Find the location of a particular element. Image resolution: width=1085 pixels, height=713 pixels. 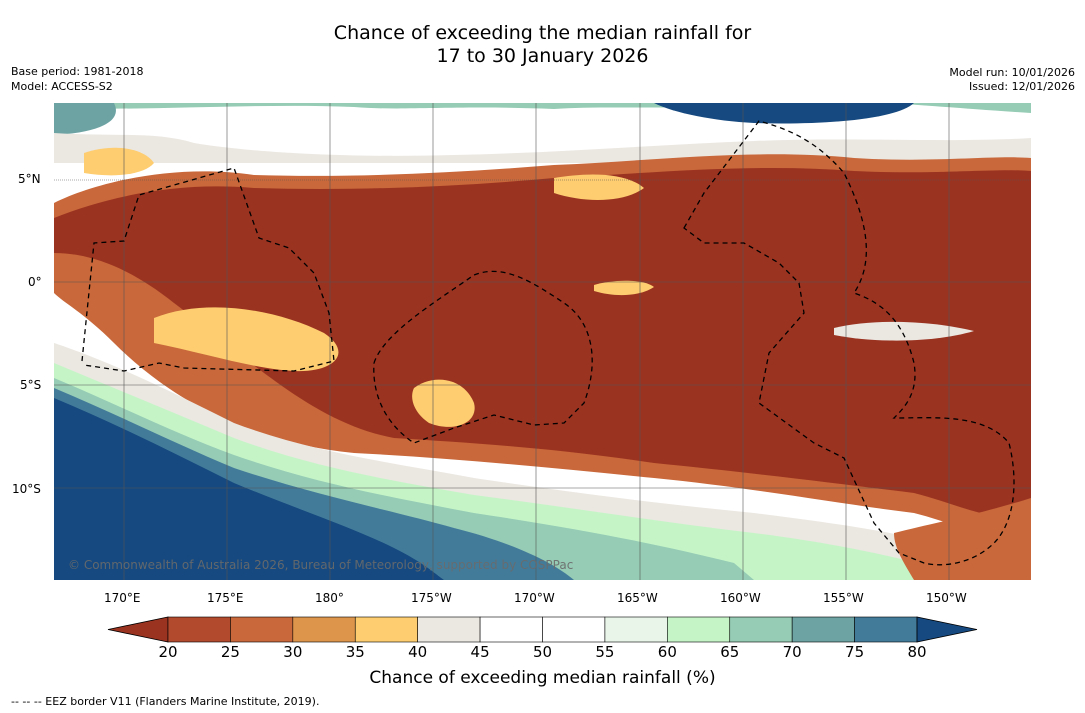

model-run: Model run: 10/01/2026 is located at coordinates (1012, 72).